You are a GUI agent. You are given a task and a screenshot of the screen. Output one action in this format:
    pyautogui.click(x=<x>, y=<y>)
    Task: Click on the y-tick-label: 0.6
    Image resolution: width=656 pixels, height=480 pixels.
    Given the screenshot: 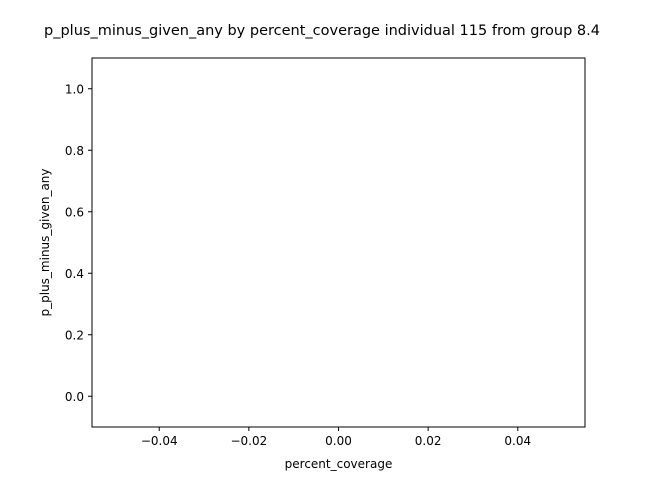 What is the action you would take?
    pyautogui.click(x=74, y=212)
    